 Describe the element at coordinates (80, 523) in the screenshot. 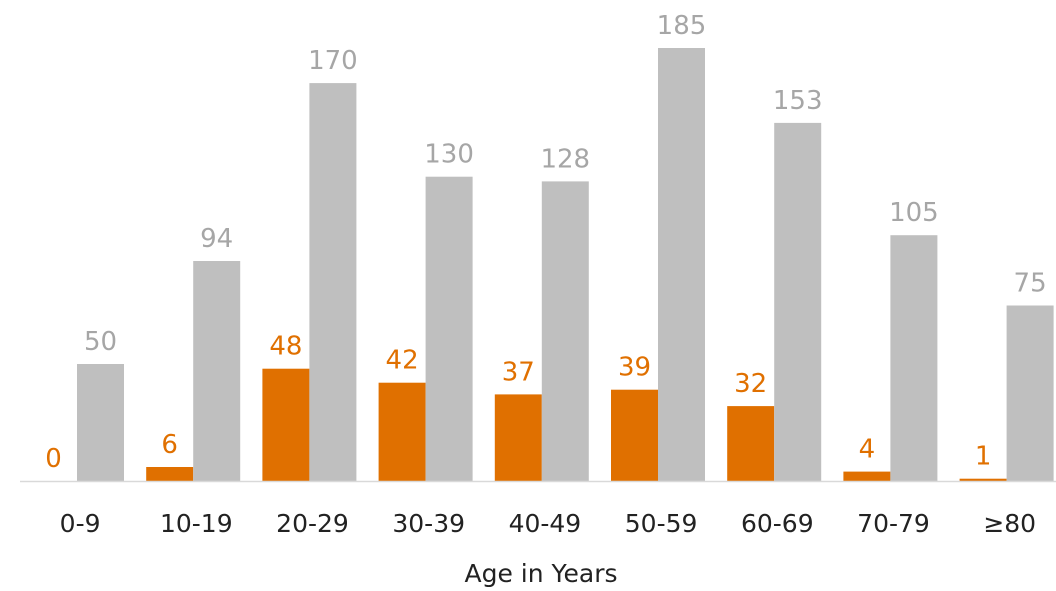

I see `x-tick-label-1: 0-9` at that location.